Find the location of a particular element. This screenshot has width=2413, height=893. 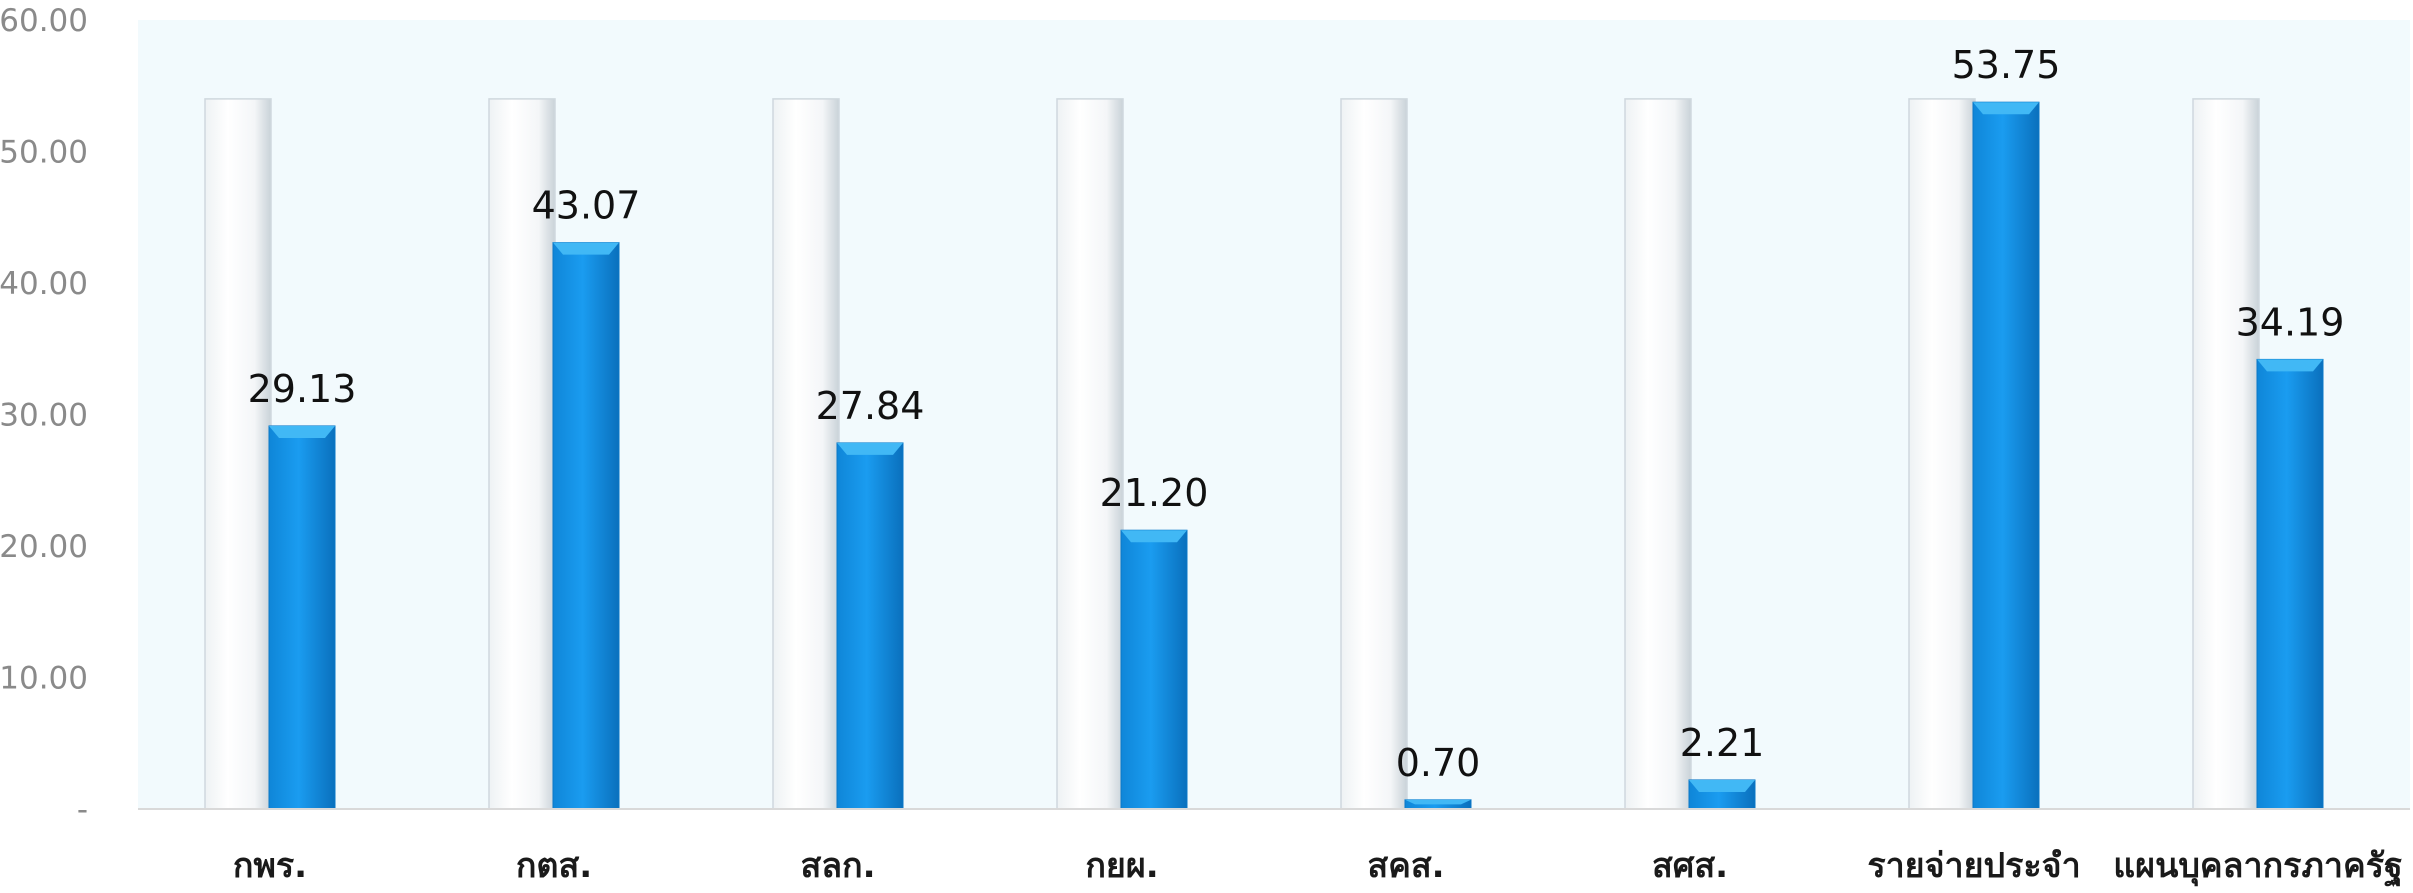

data-label: 27.84 is located at coordinates (870, 406).